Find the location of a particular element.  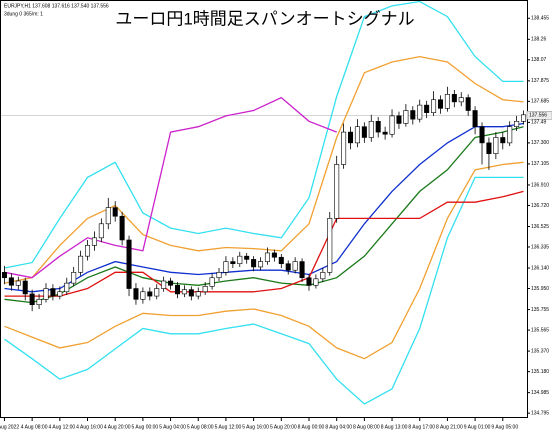

x-tick-label: 4 Aug 12:00 is located at coordinates (61, 427).